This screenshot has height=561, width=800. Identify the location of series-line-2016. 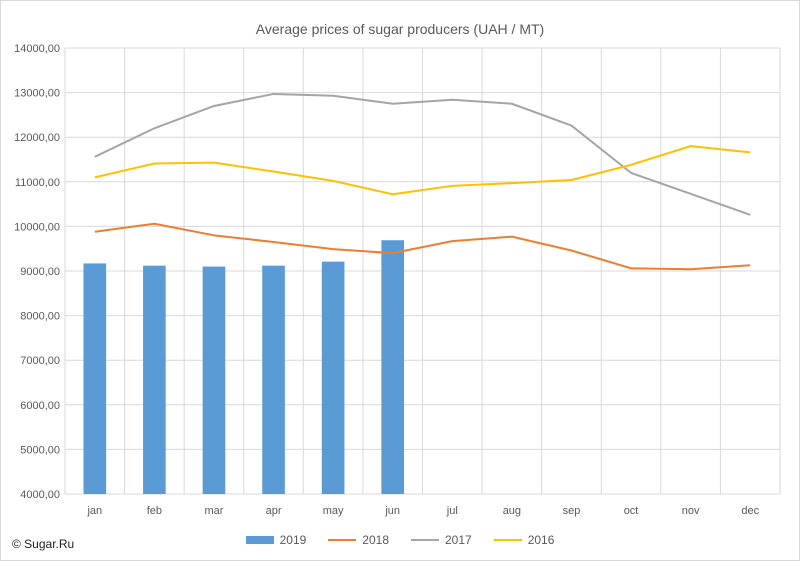
(422, 170).